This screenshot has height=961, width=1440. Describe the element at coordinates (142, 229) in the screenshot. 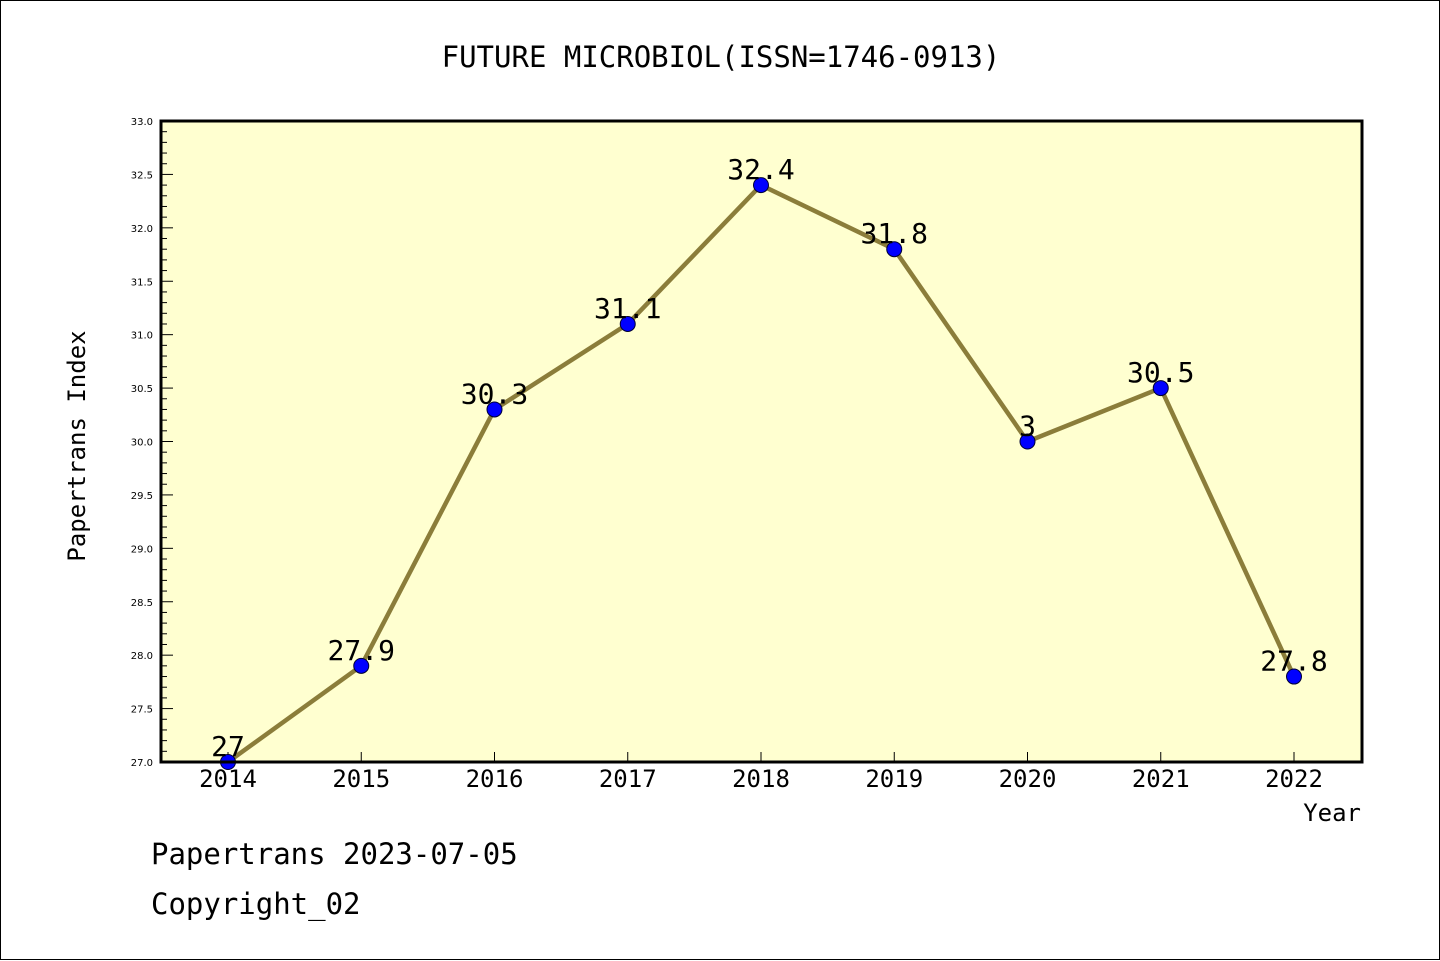

I see `y-tick-label: 32.0` at that location.